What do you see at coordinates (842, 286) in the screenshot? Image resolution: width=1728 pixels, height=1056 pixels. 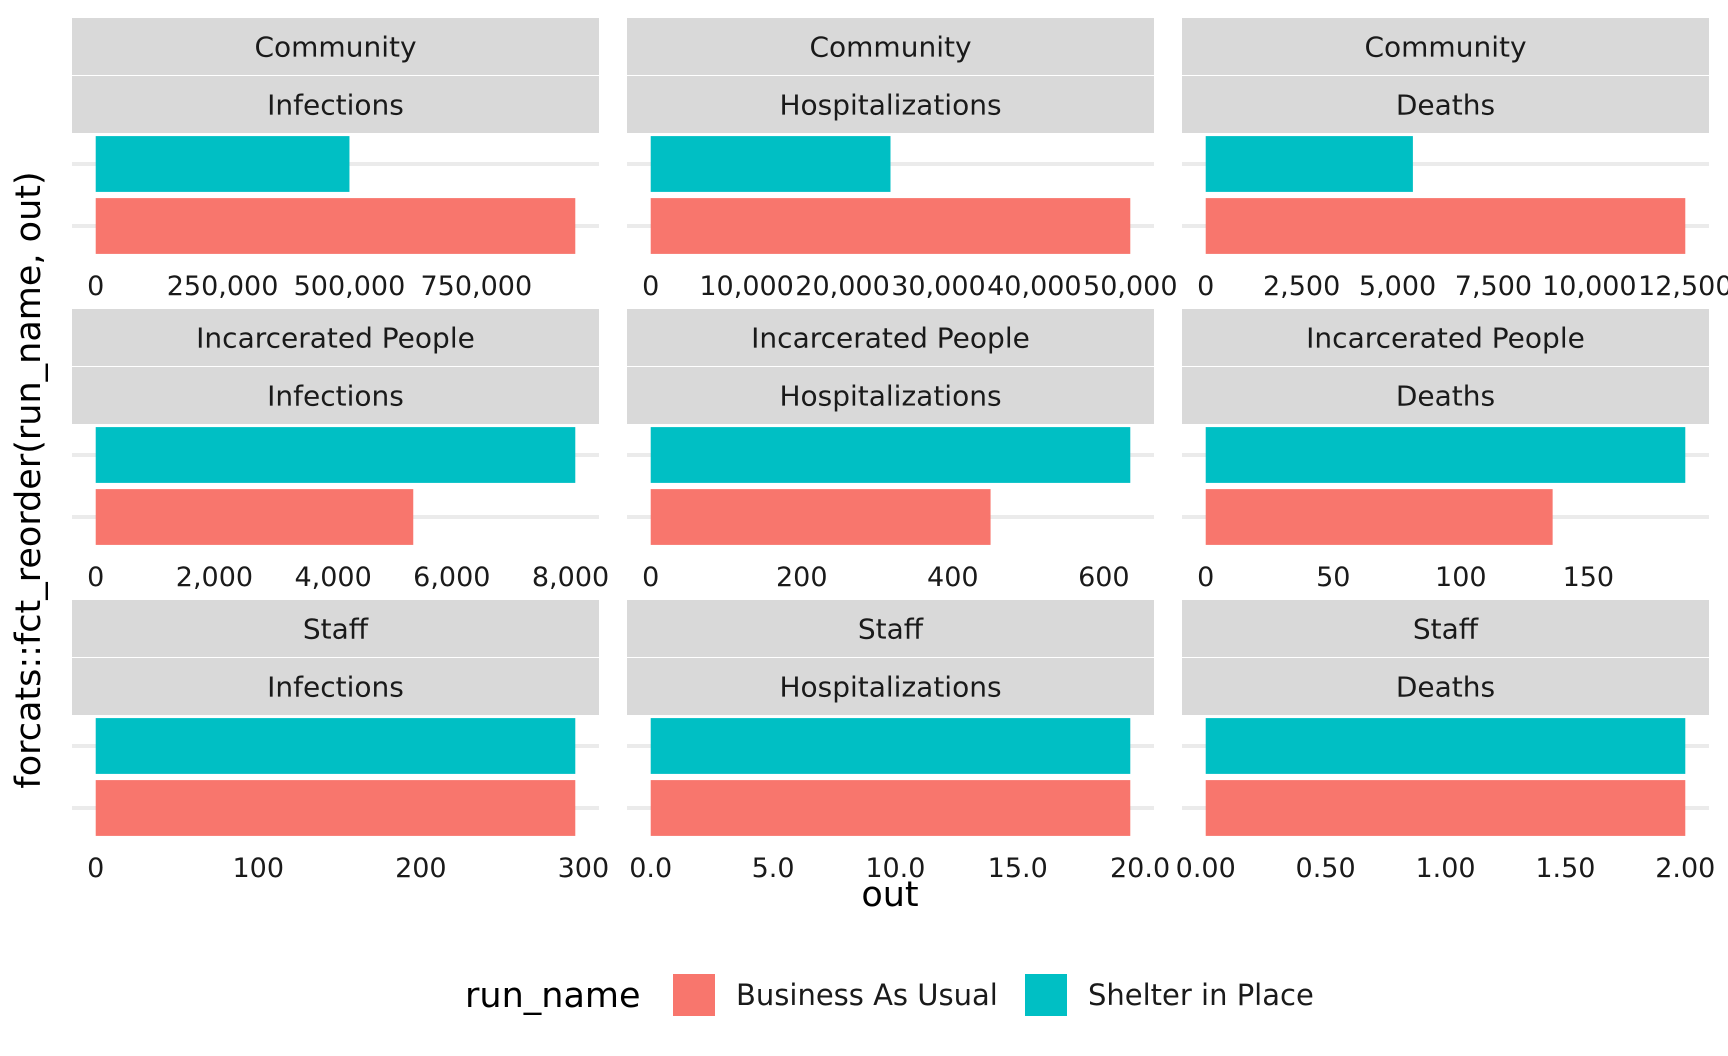 I see `x-tick-label: 20,000` at bounding box center [842, 286].